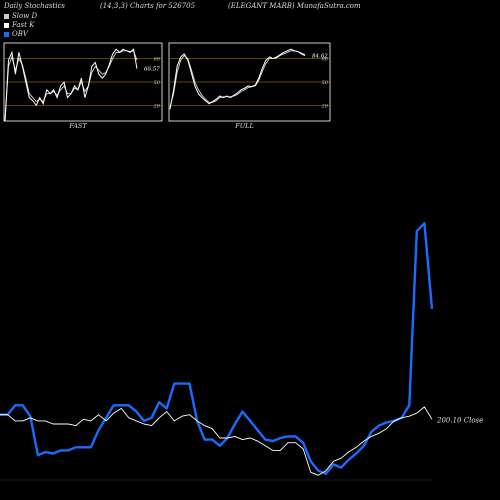  Describe the element at coordinates (25, 16) in the screenshot. I see `legend-slow-d-label: Slow D` at that location.